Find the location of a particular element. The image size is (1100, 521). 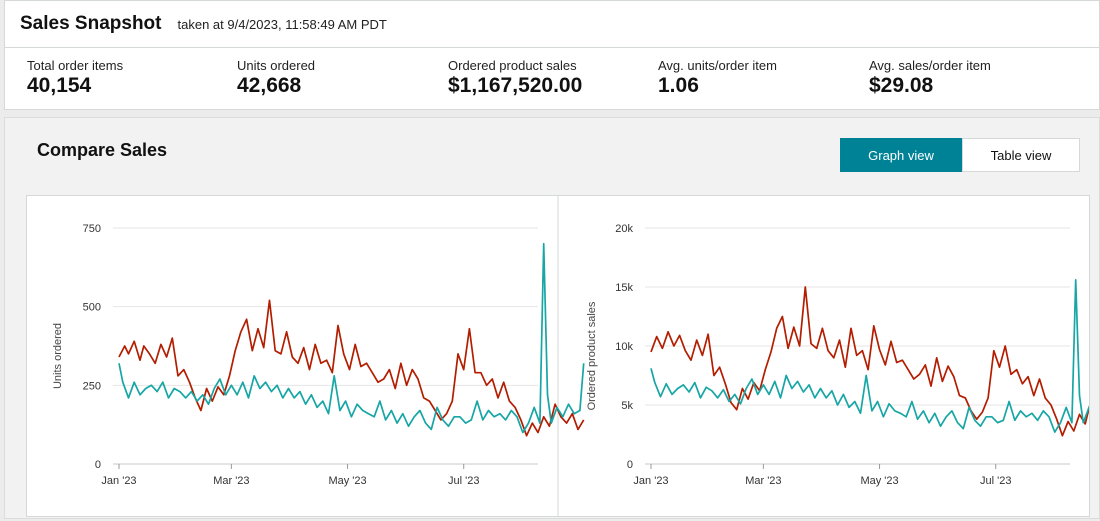

metric-value: 42,668 is located at coordinates (269, 85).